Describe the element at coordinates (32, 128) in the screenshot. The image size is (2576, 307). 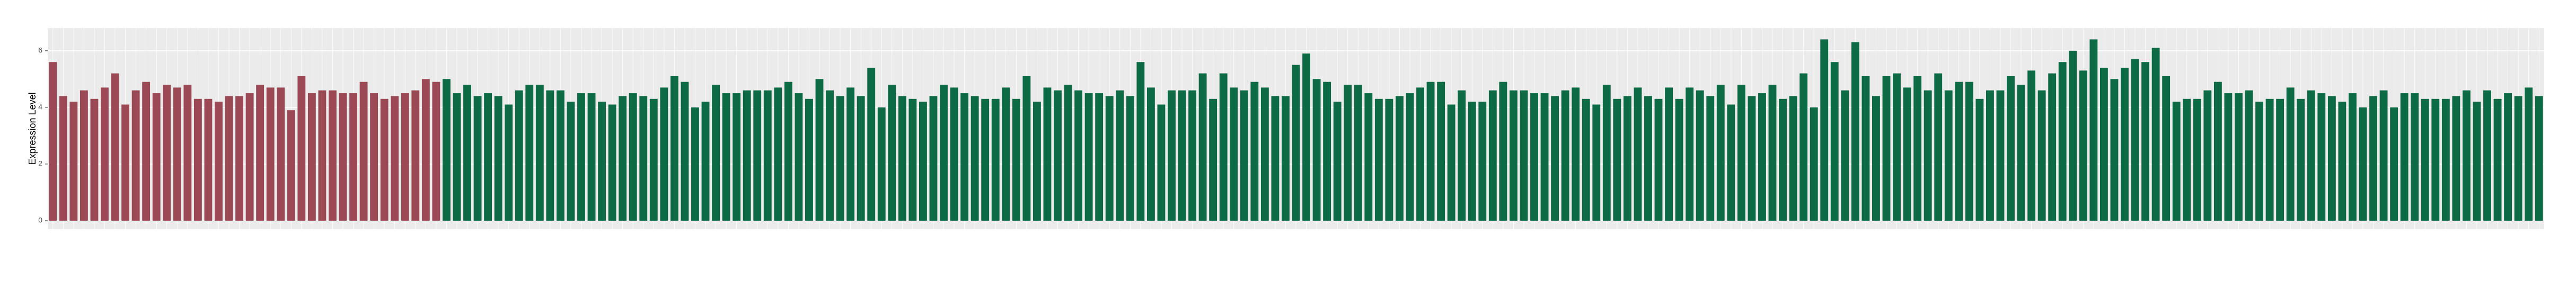
I see `y-axis-label: Expression Level` at that location.